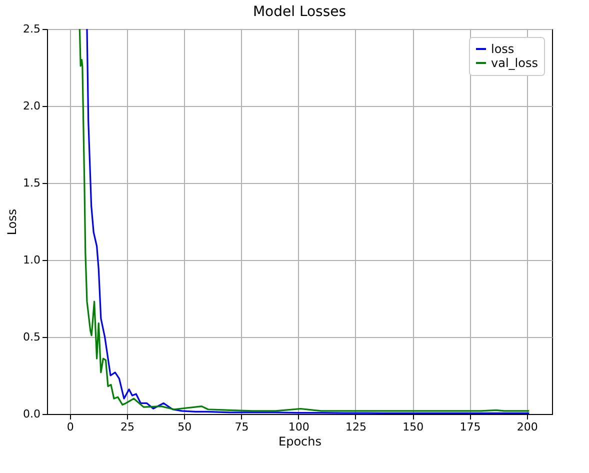 The image size is (589, 473). Describe the element at coordinates (299, 427) in the screenshot. I see `x-tick-label: 100` at that location.